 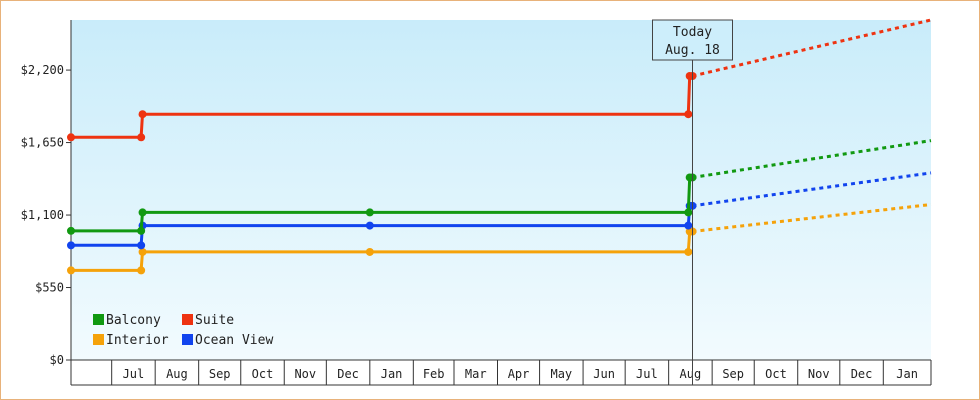 What do you see at coordinates (133, 320) in the screenshot?
I see `legend-label-balcony: Balcony` at bounding box center [133, 320].